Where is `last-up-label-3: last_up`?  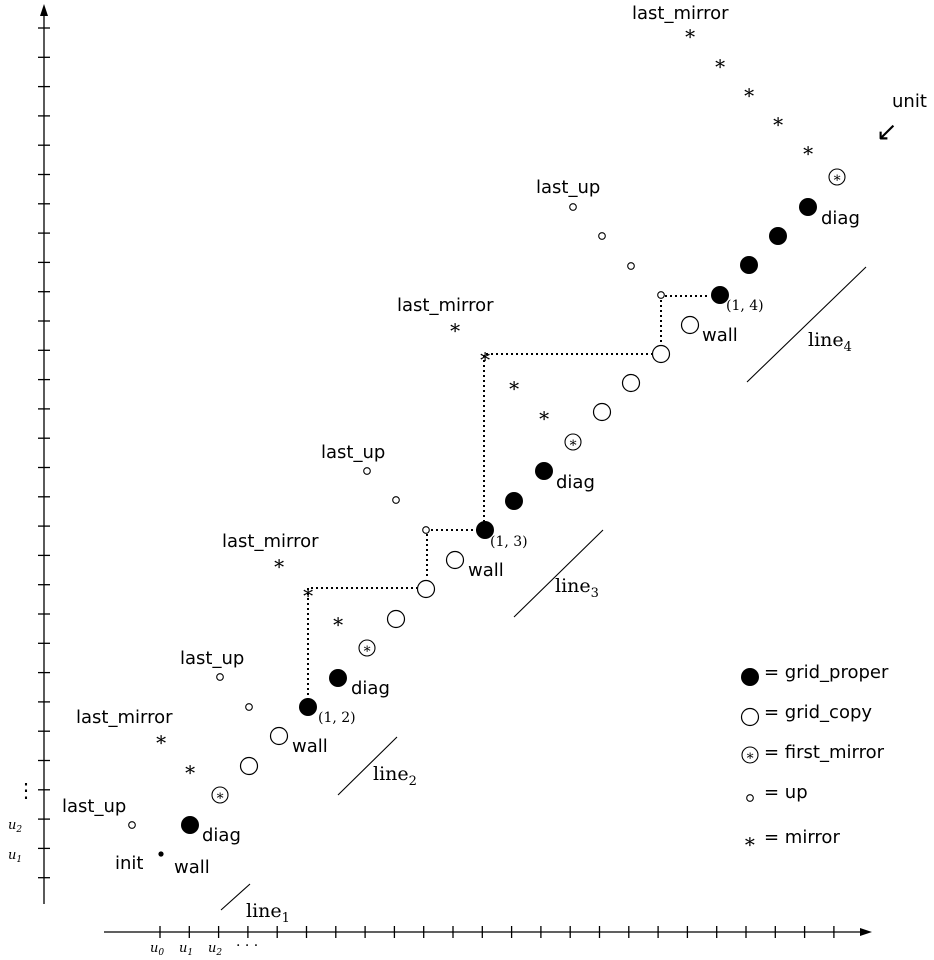 last-up-label-3: last_up is located at coordinates (353, 452).